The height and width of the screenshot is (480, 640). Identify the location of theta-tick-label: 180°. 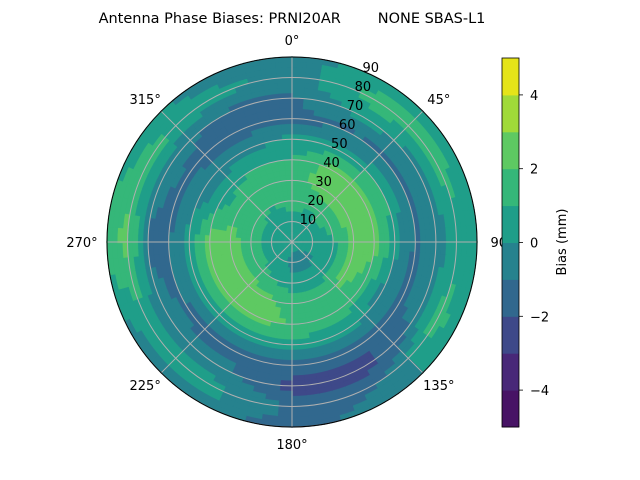
(291, 445).